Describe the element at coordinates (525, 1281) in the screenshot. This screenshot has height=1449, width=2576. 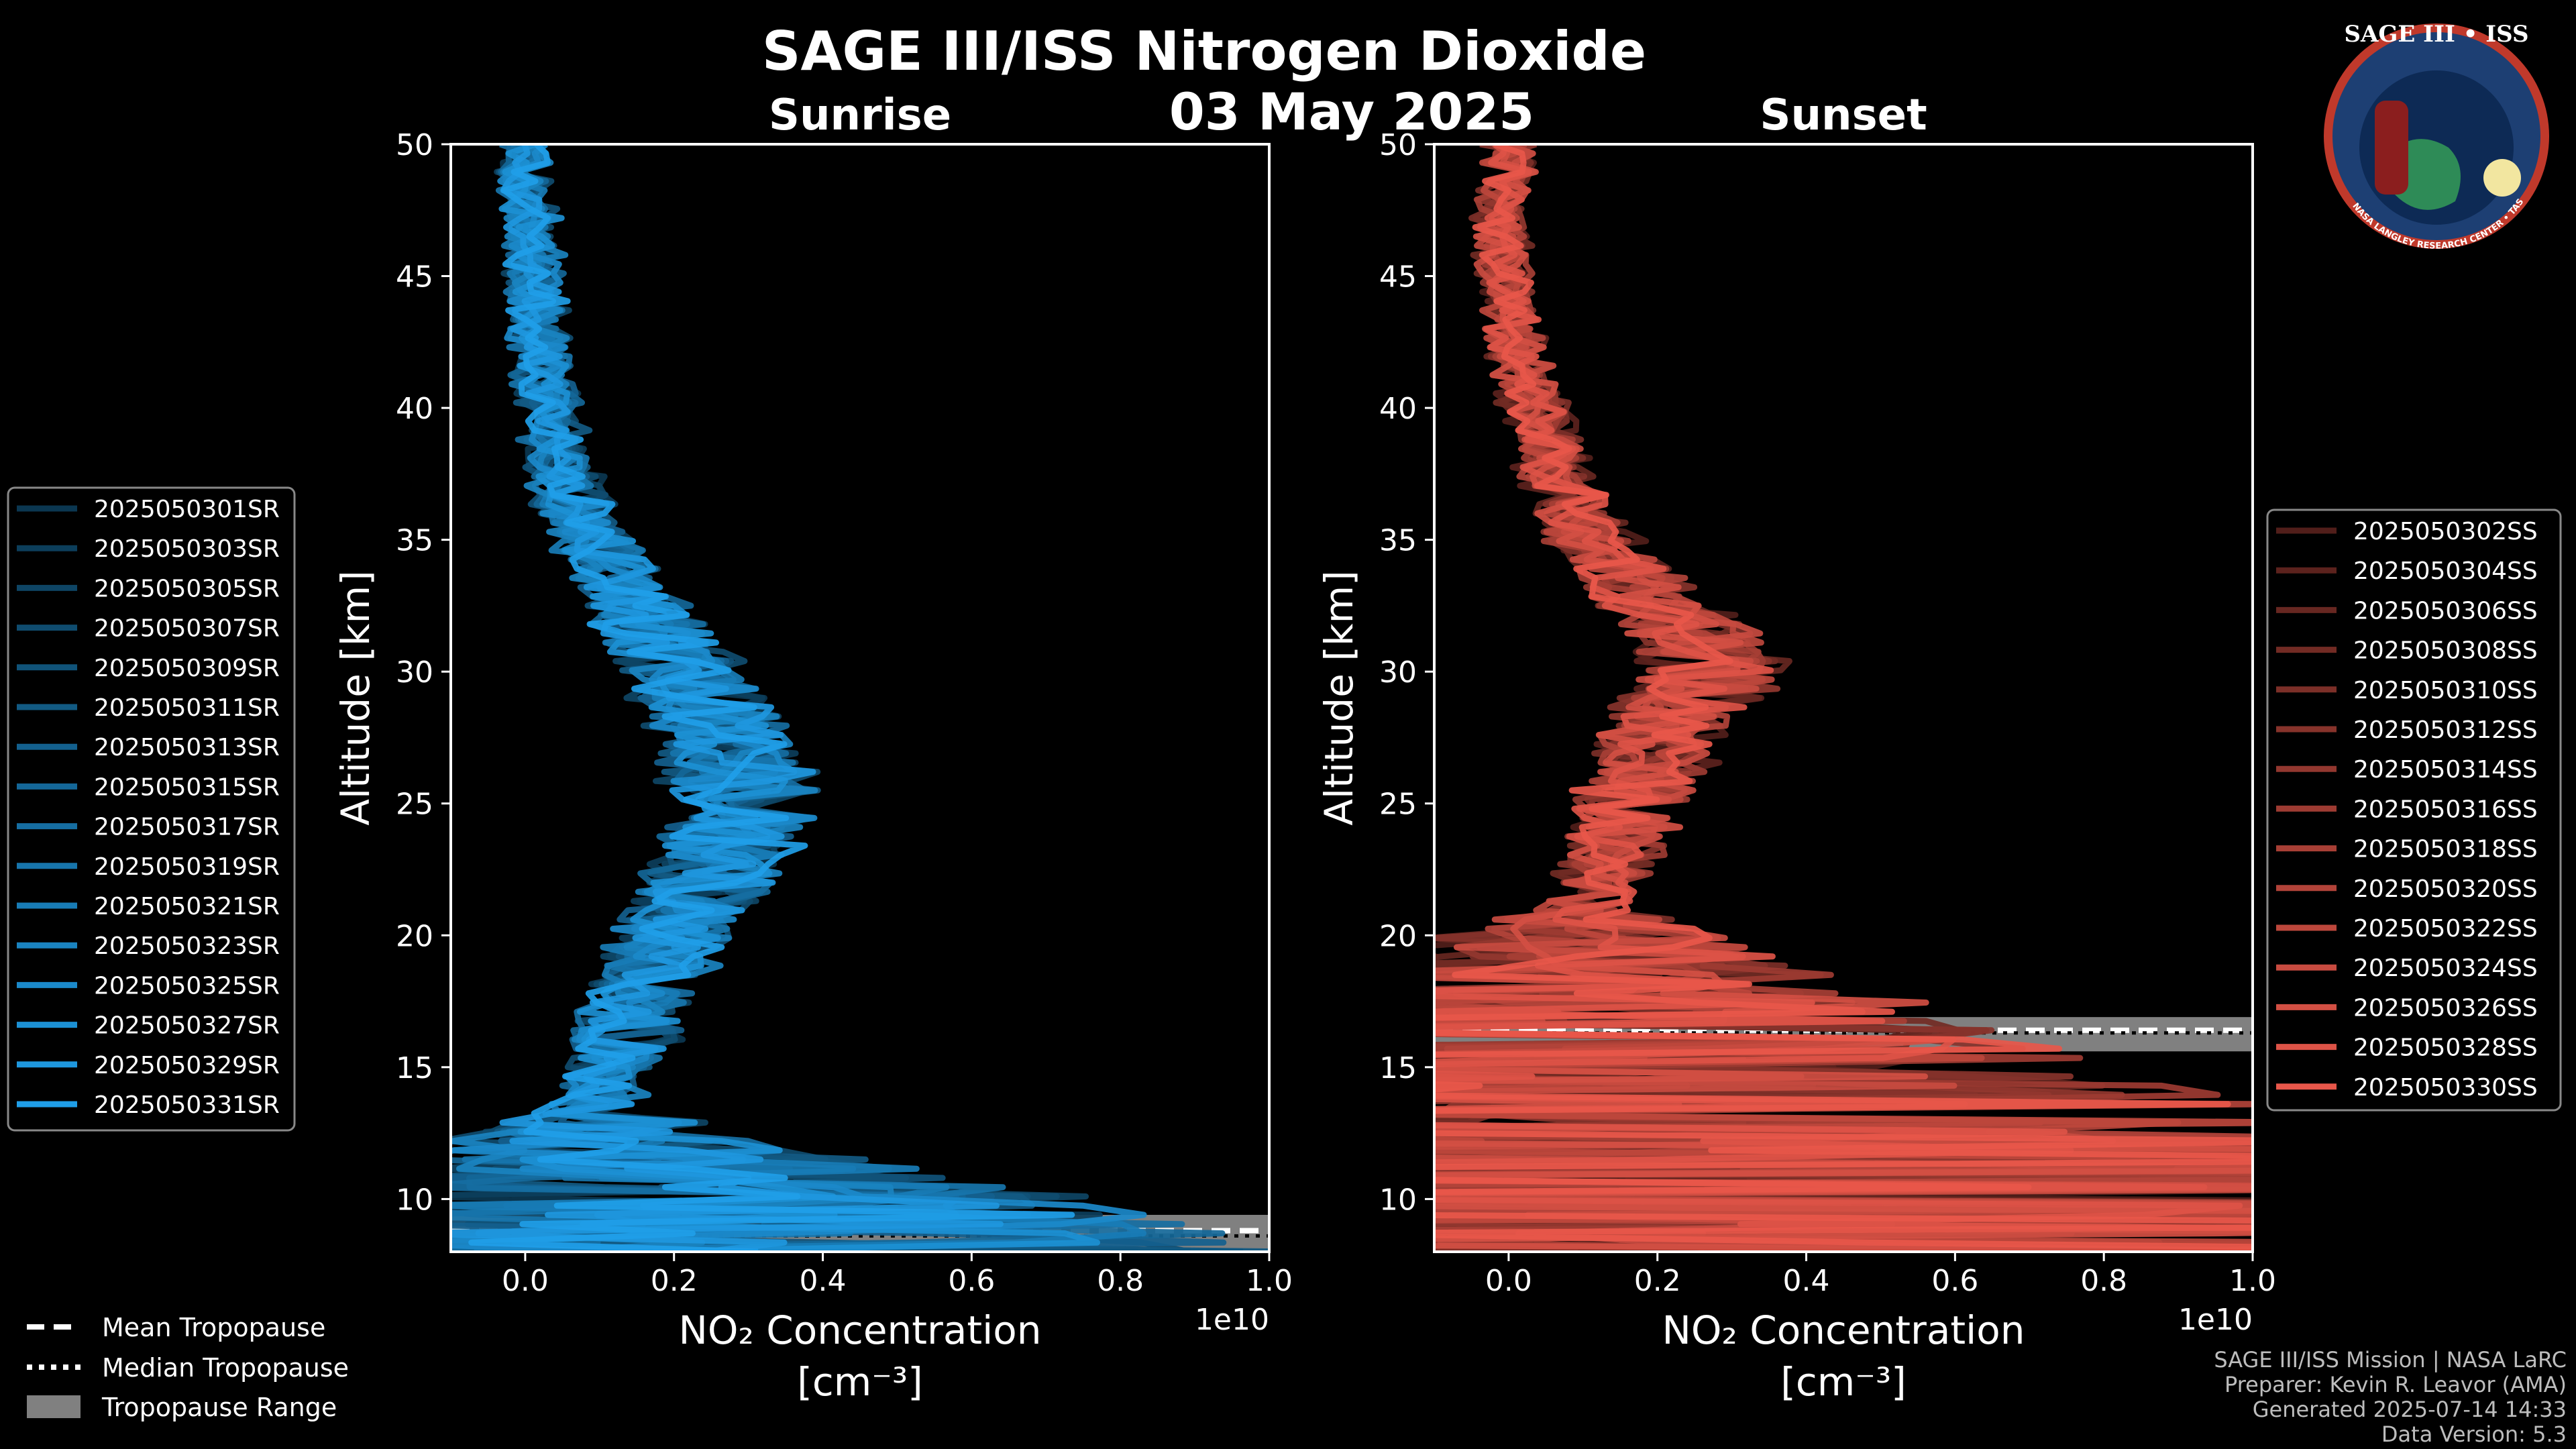
I see `sunrise-xtick-label: 0.0` at that location.